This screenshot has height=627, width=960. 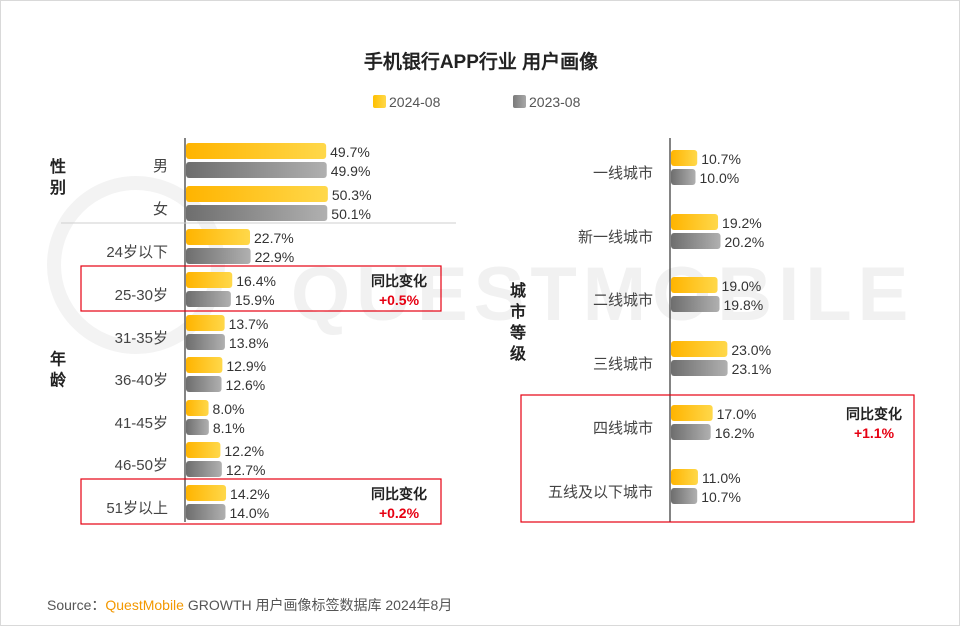 I want to click on legend-item-2023: 2023-08, so click(x=546, y=102).